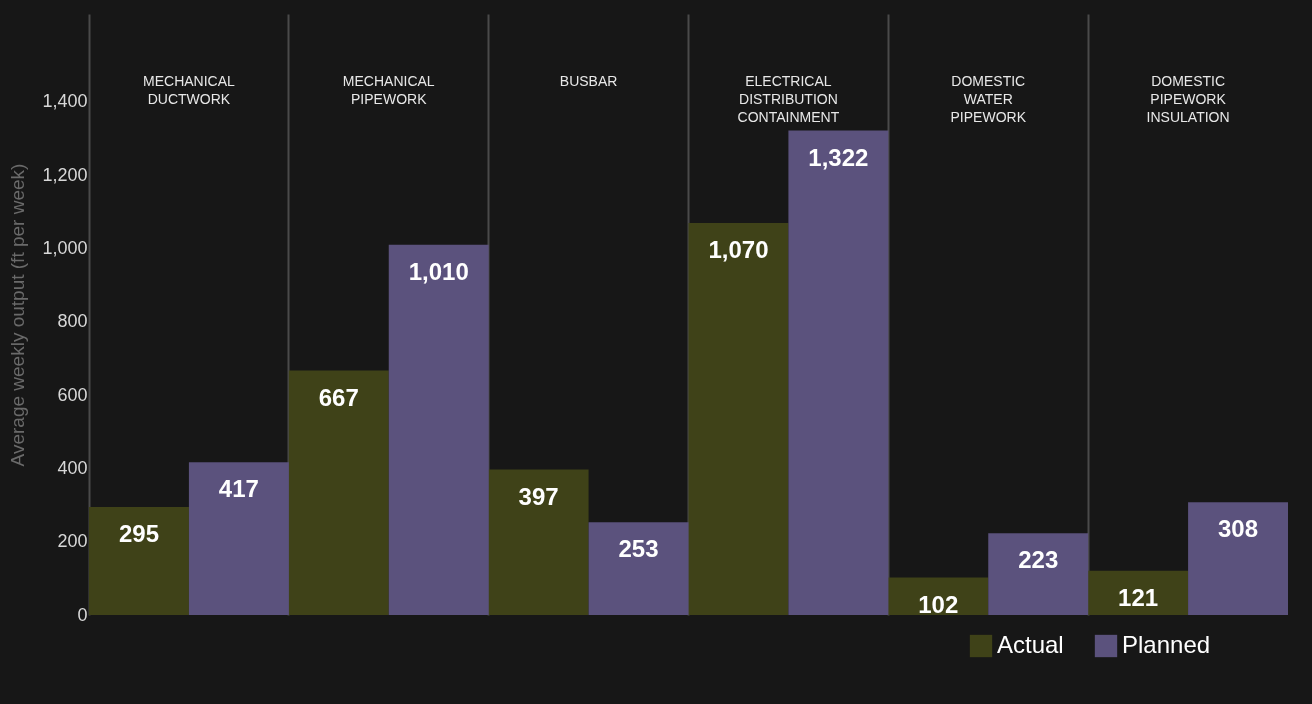 The height and width of the screenshot is (704, 1312). What do you see at coordinates (138, 533) in the screenshot?
I see `data-label: 295` at bounding box center [138, 533].